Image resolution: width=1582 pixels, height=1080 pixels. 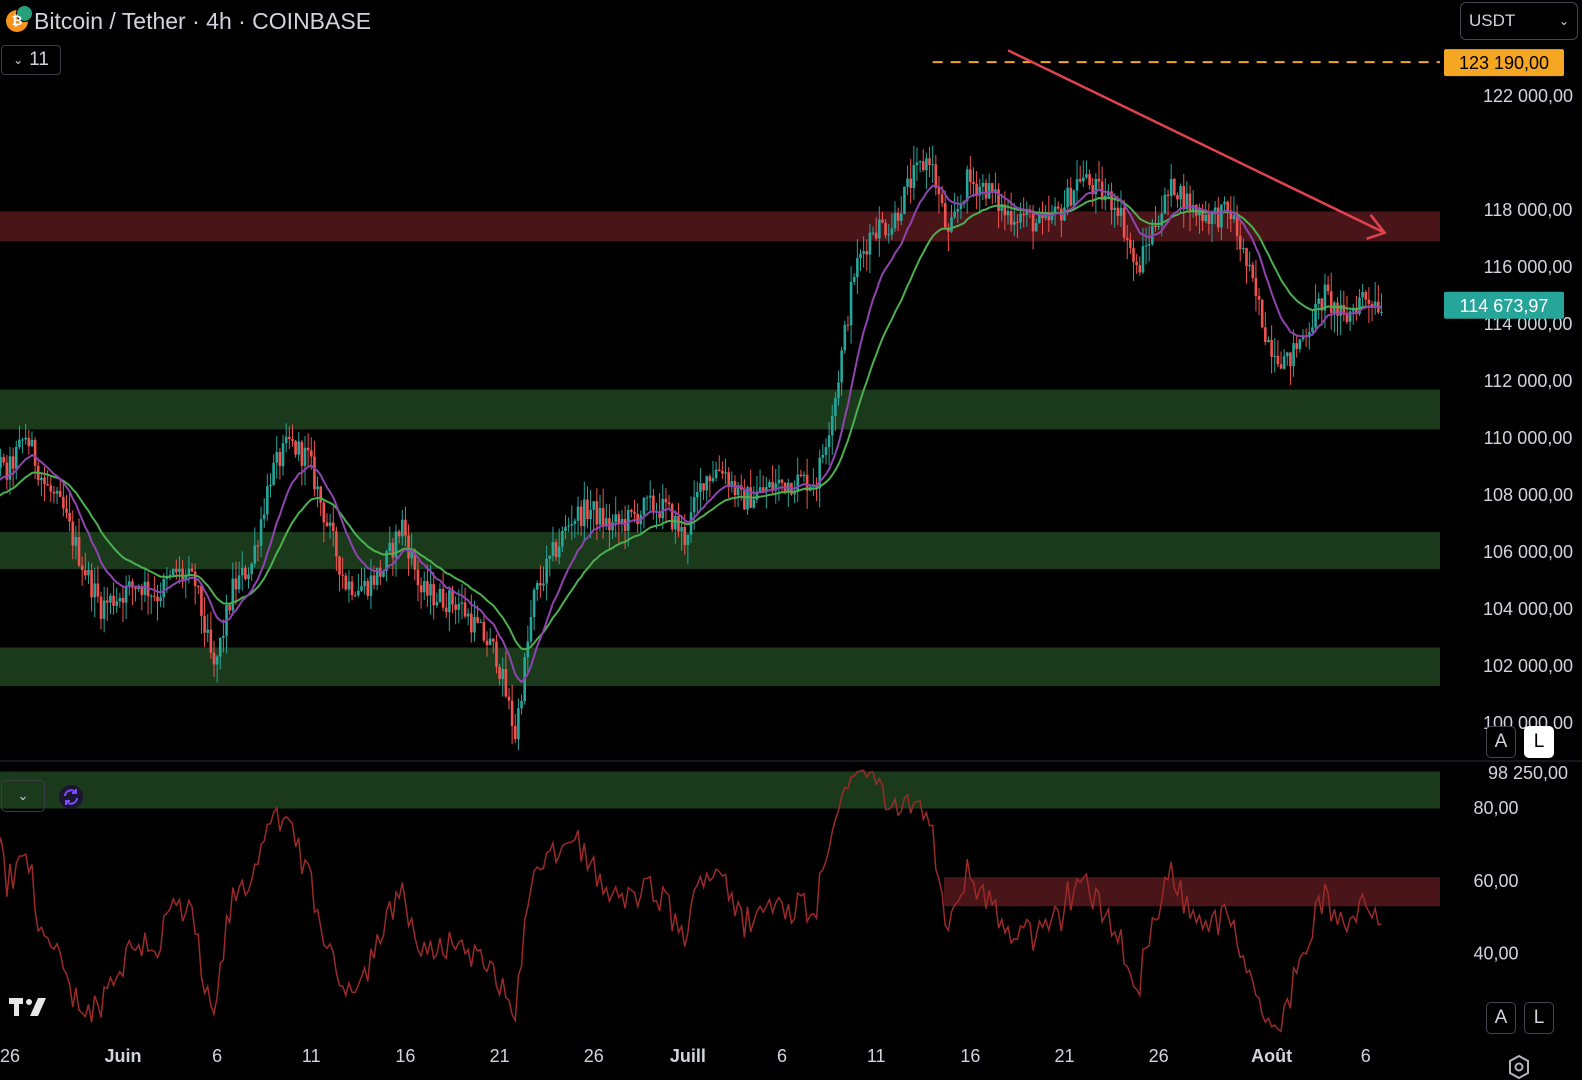 What do you see at coordinates (1519, 1067) in the screenshot?
I see `gear-icon` at bounding box center [1519, 1067].